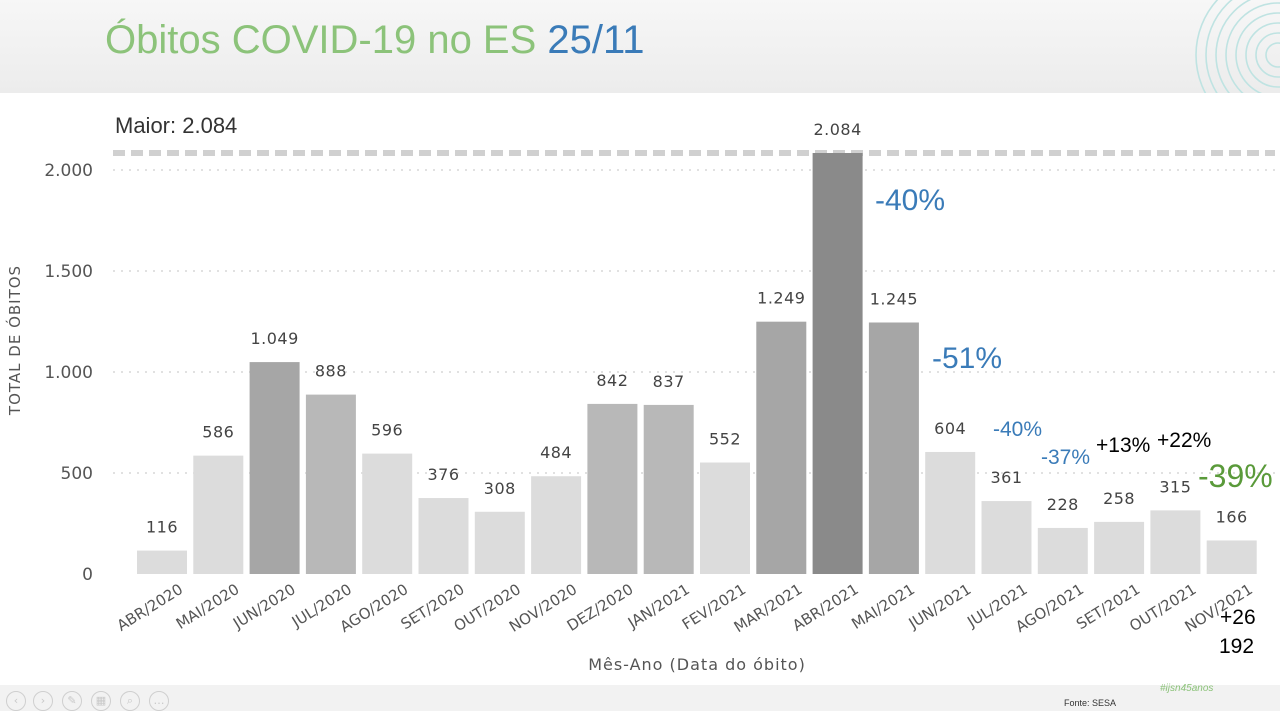 The height and width of the screenshot is (711, 1280). Describe the element at coordinates (274, 338) in the screenshot. I see `bar-value-label: 1.049` at that location.